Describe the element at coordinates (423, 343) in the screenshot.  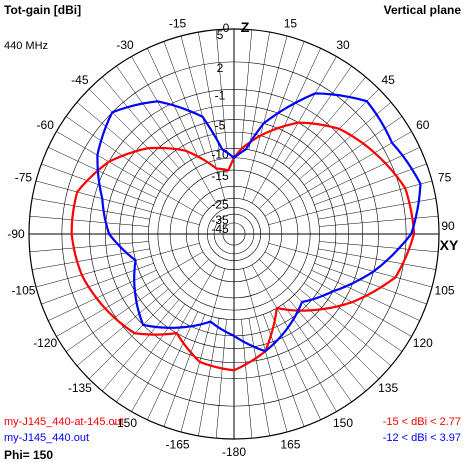
I see `angle-tick-label: 120` at that location.